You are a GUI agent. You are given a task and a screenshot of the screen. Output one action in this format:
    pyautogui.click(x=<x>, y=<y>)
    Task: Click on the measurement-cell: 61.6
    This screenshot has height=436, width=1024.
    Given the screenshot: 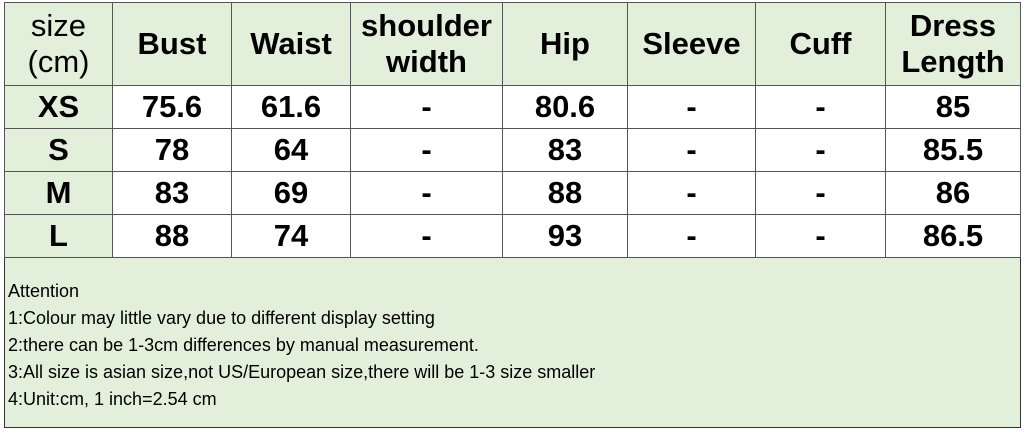 What is the action you would take?
    pyautogui.click(x=291, y=107)
    